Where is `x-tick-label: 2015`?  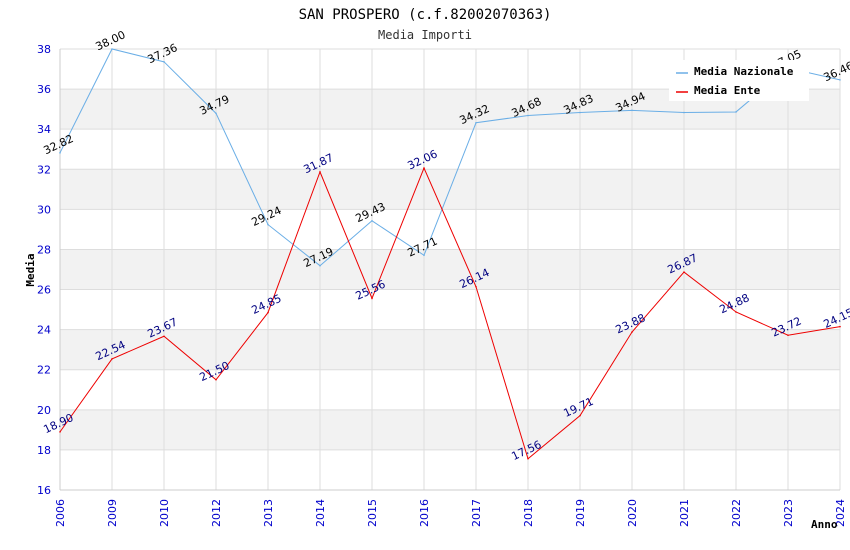
x-tick-label: 2015 is located at coordinates (372, 513).